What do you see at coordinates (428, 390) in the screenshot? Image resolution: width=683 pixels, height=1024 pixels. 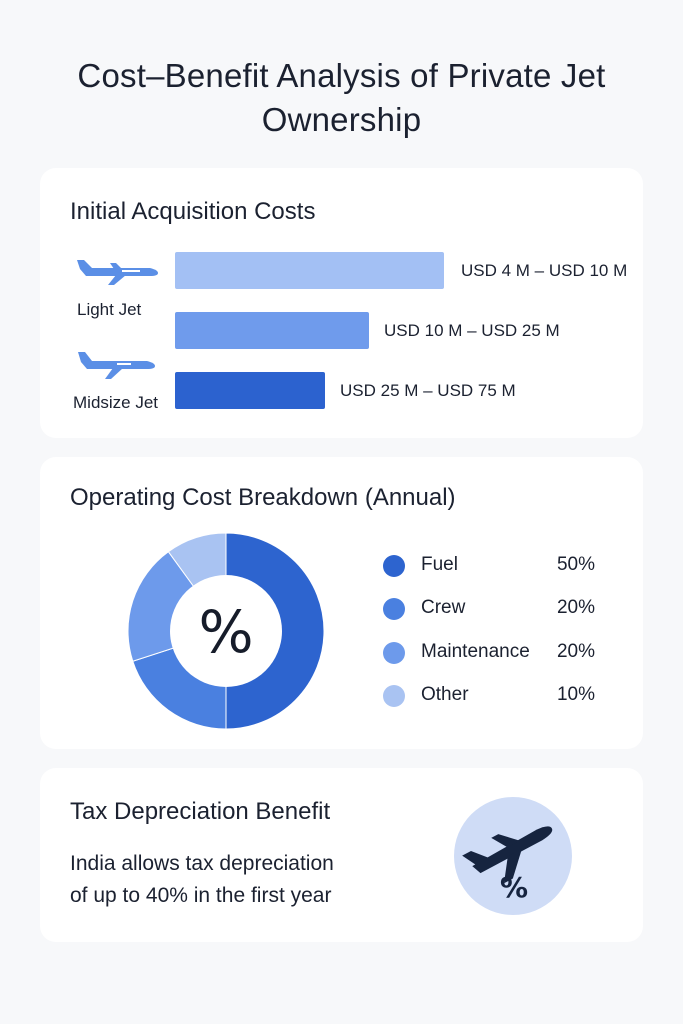 I see `cost-range-label: USD 25 M – USD 75 M` at bounding box center [428, 390].